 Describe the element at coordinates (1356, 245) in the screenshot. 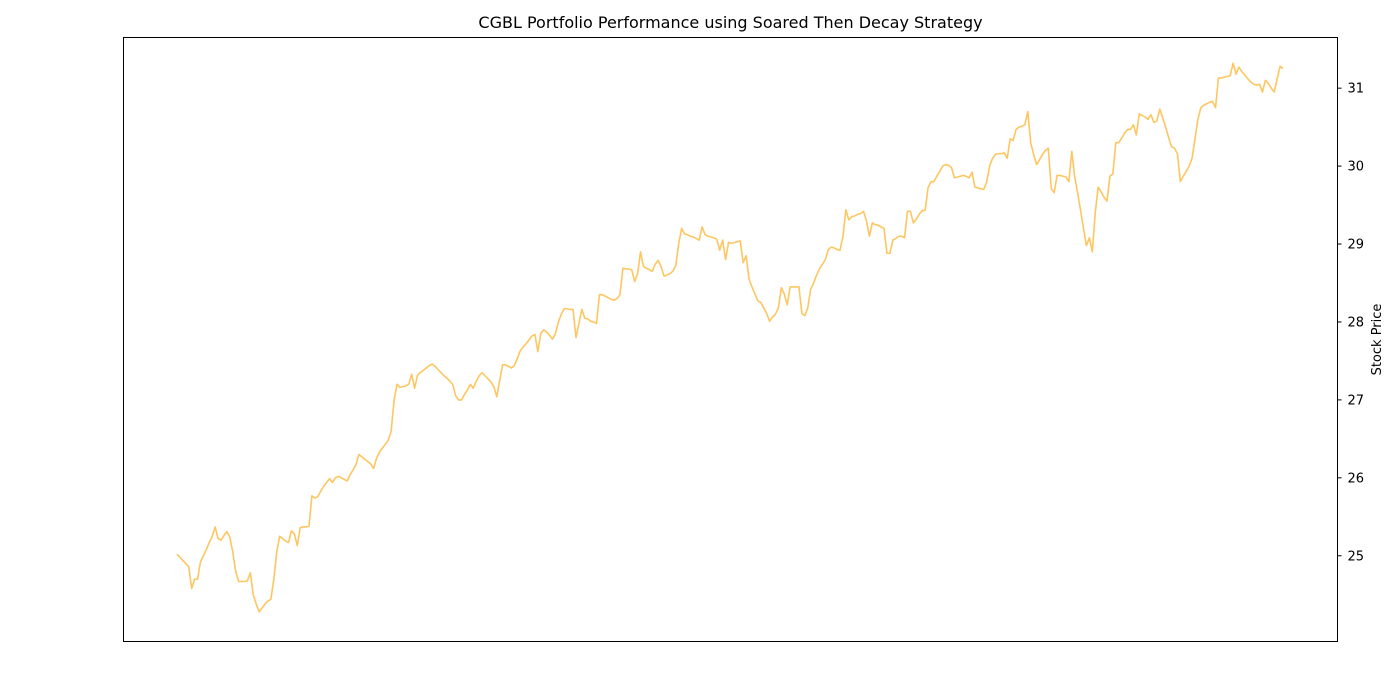

I see `y-tick-label: 29` at that location.